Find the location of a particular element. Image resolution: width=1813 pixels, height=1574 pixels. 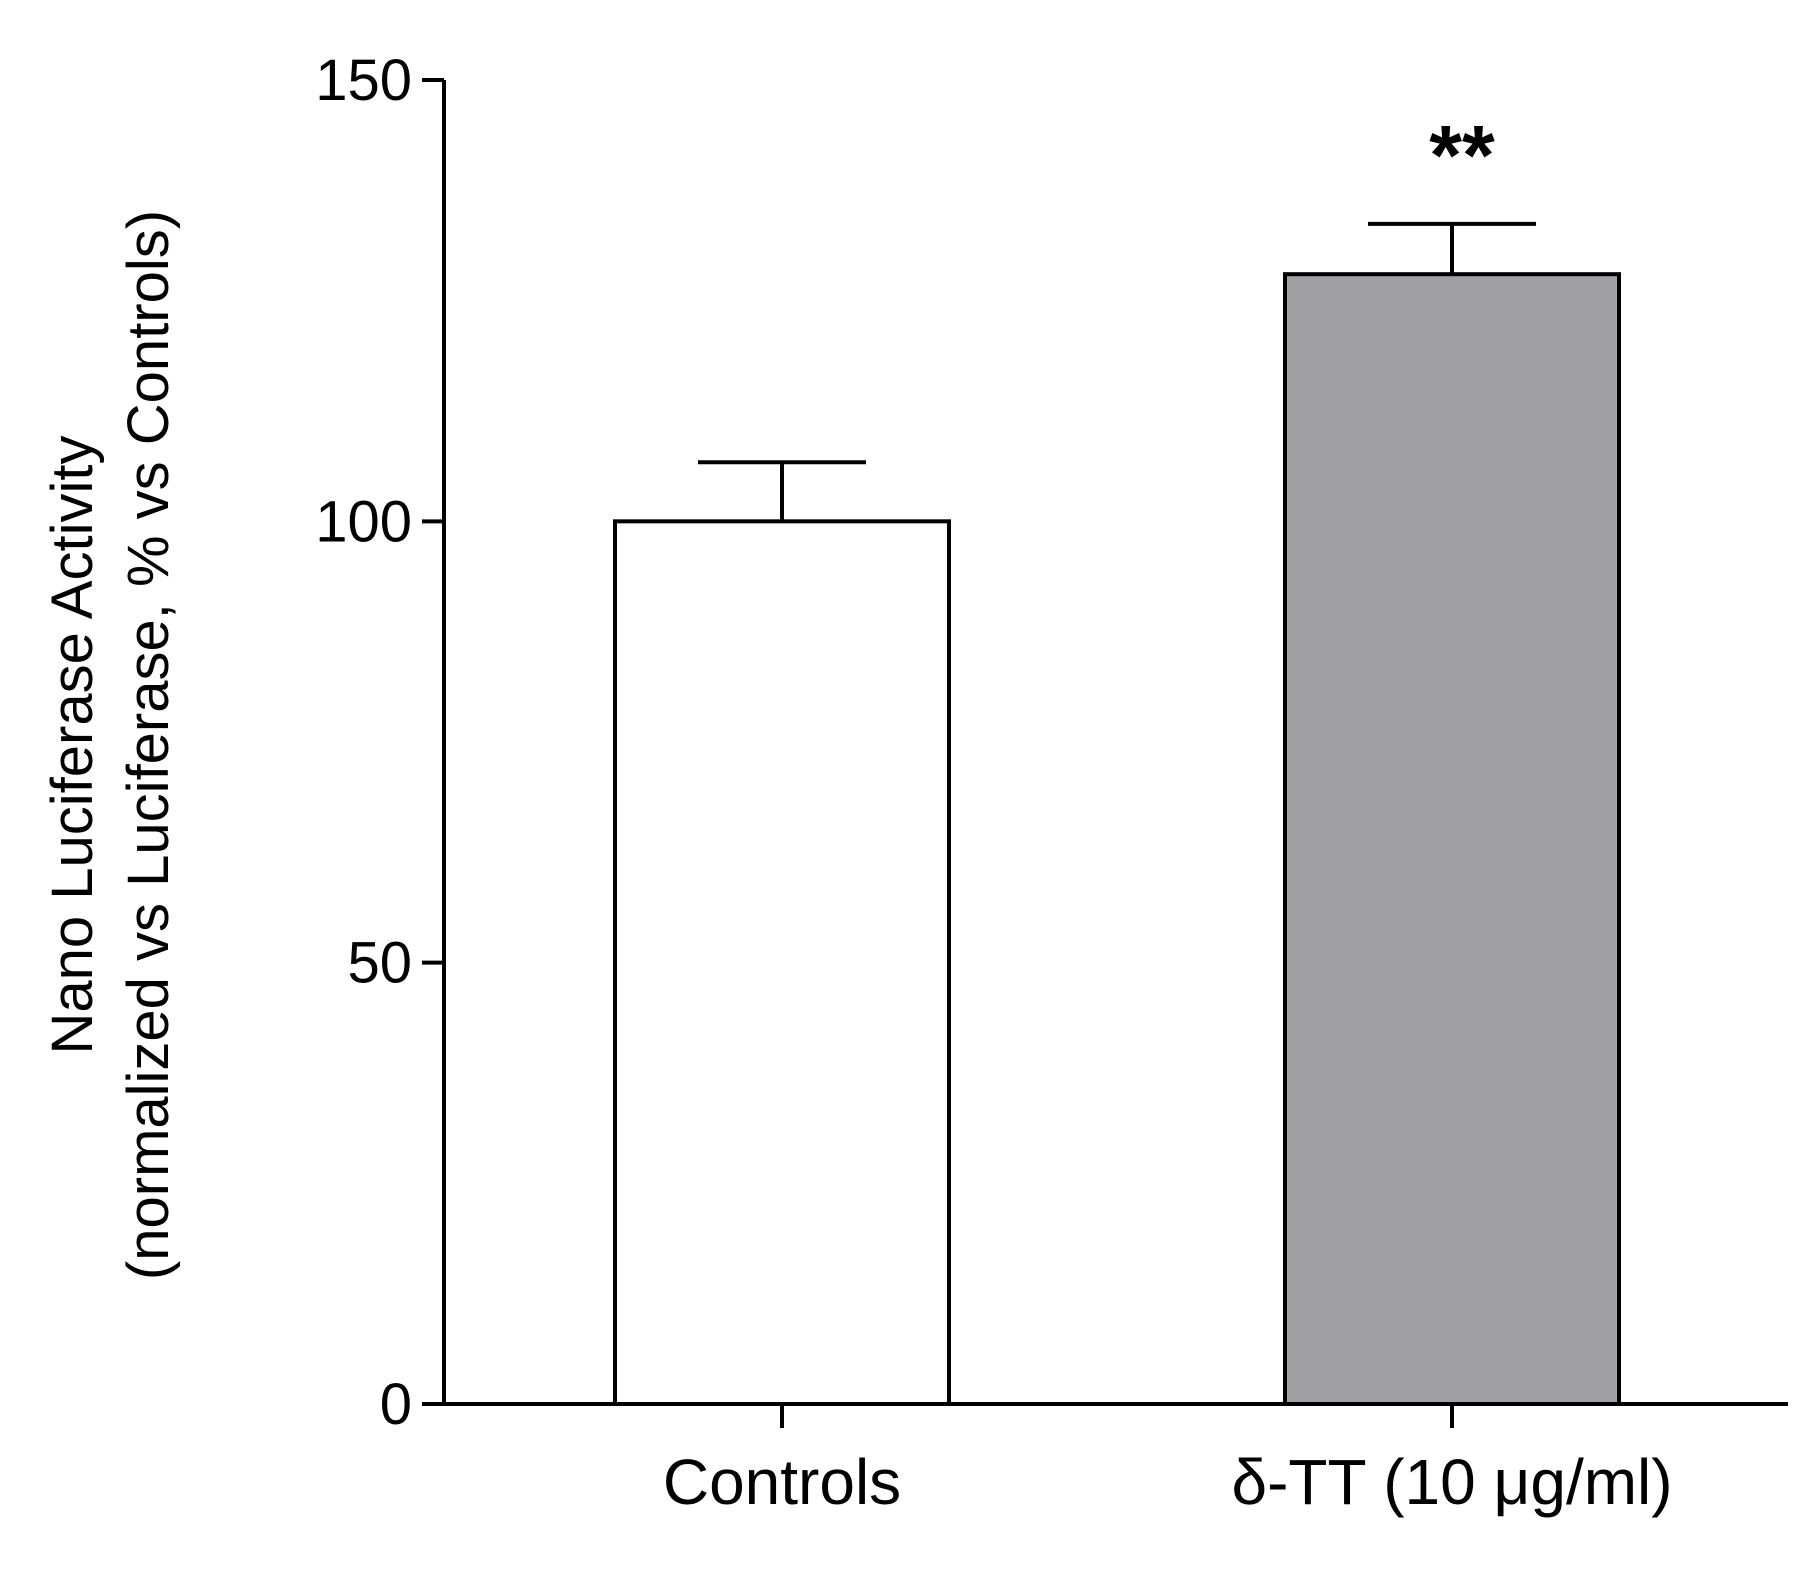

y-axis-title-line1: Nano Luciferase Activity is located at coordinates (72, 745).